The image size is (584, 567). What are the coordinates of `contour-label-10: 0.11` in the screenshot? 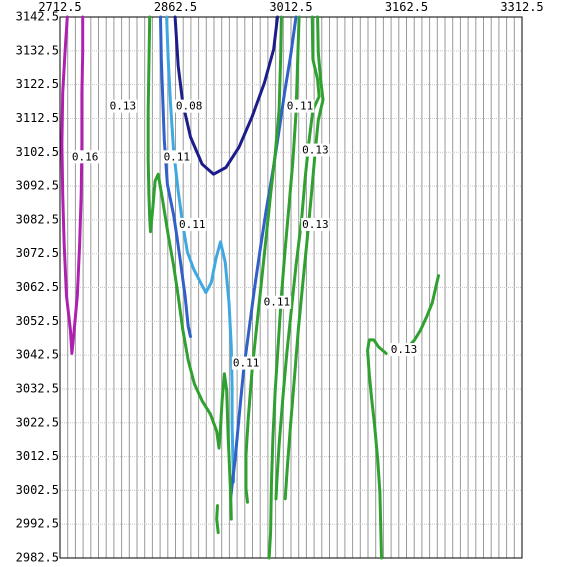 It's located at (246, 363).